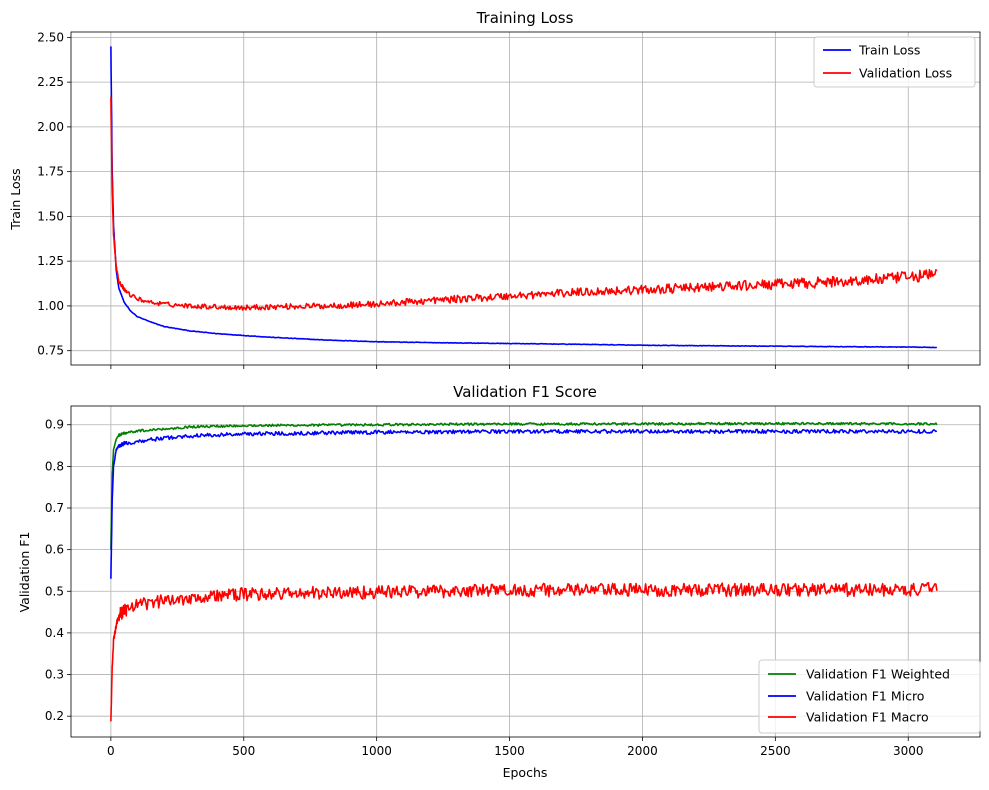 Image resolution: width=989 pixels, height=790 pixels. Describe the element at coordinates (54, 633) in the screenshot. I see `y-tick-label: 0.4` at that location.